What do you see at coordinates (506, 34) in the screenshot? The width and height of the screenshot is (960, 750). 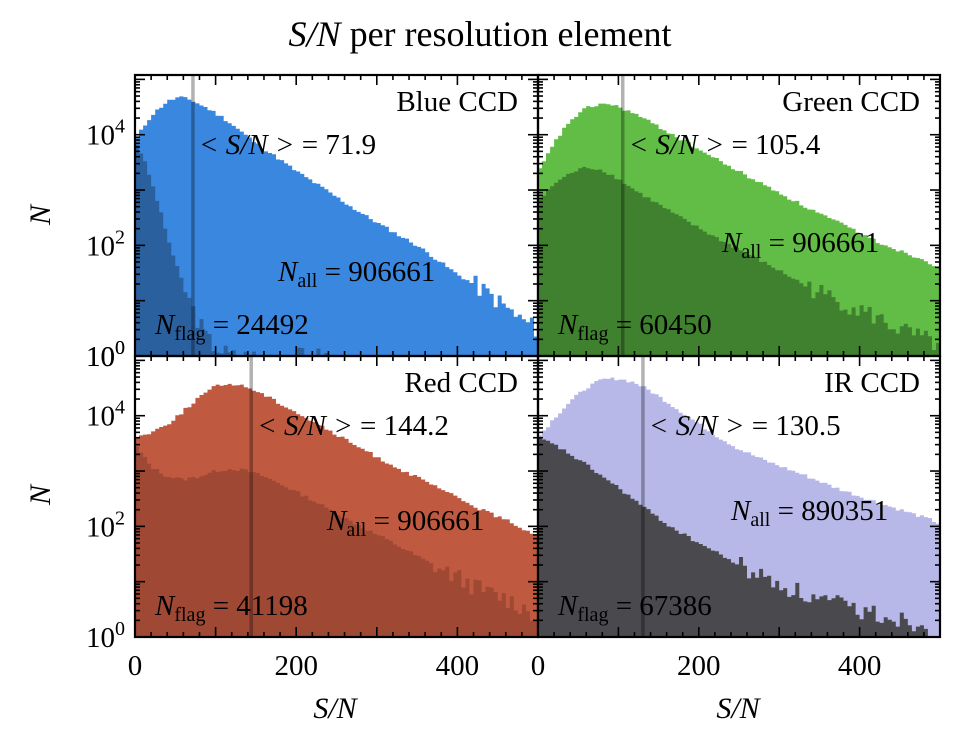 I see `title-rest: per resolution element` at bounding box center [506, 34].